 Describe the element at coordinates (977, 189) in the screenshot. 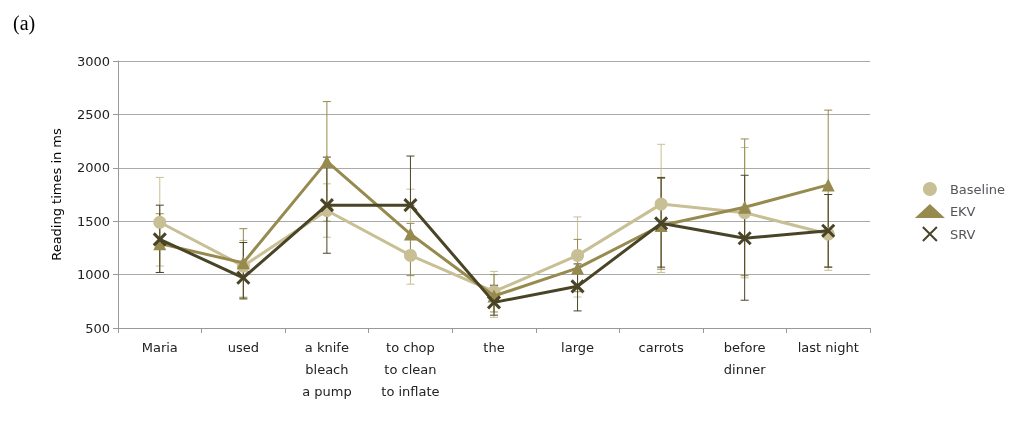

I see `legend-label: Baseline` at that location.